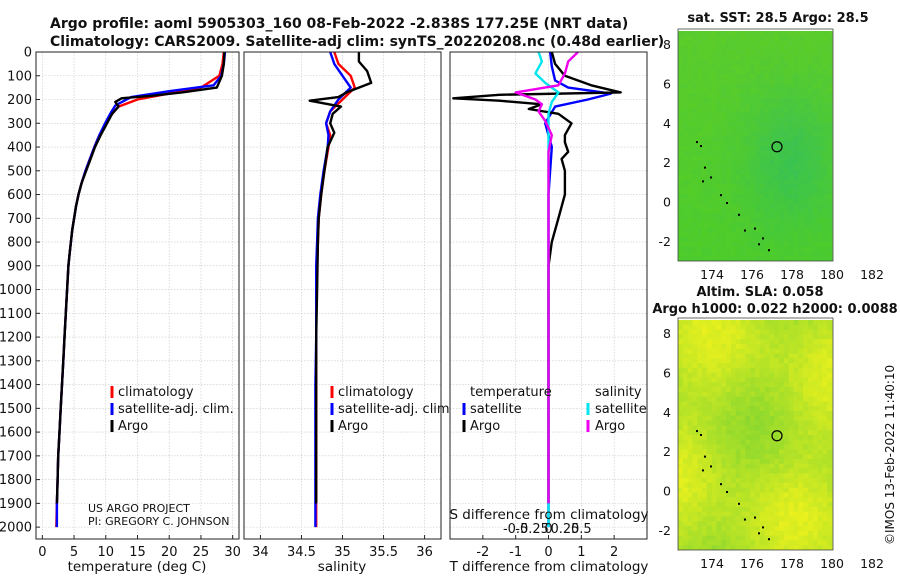 This screenshot has height=580, width=900. I want to click on series-line-argo, so click(340, 278).